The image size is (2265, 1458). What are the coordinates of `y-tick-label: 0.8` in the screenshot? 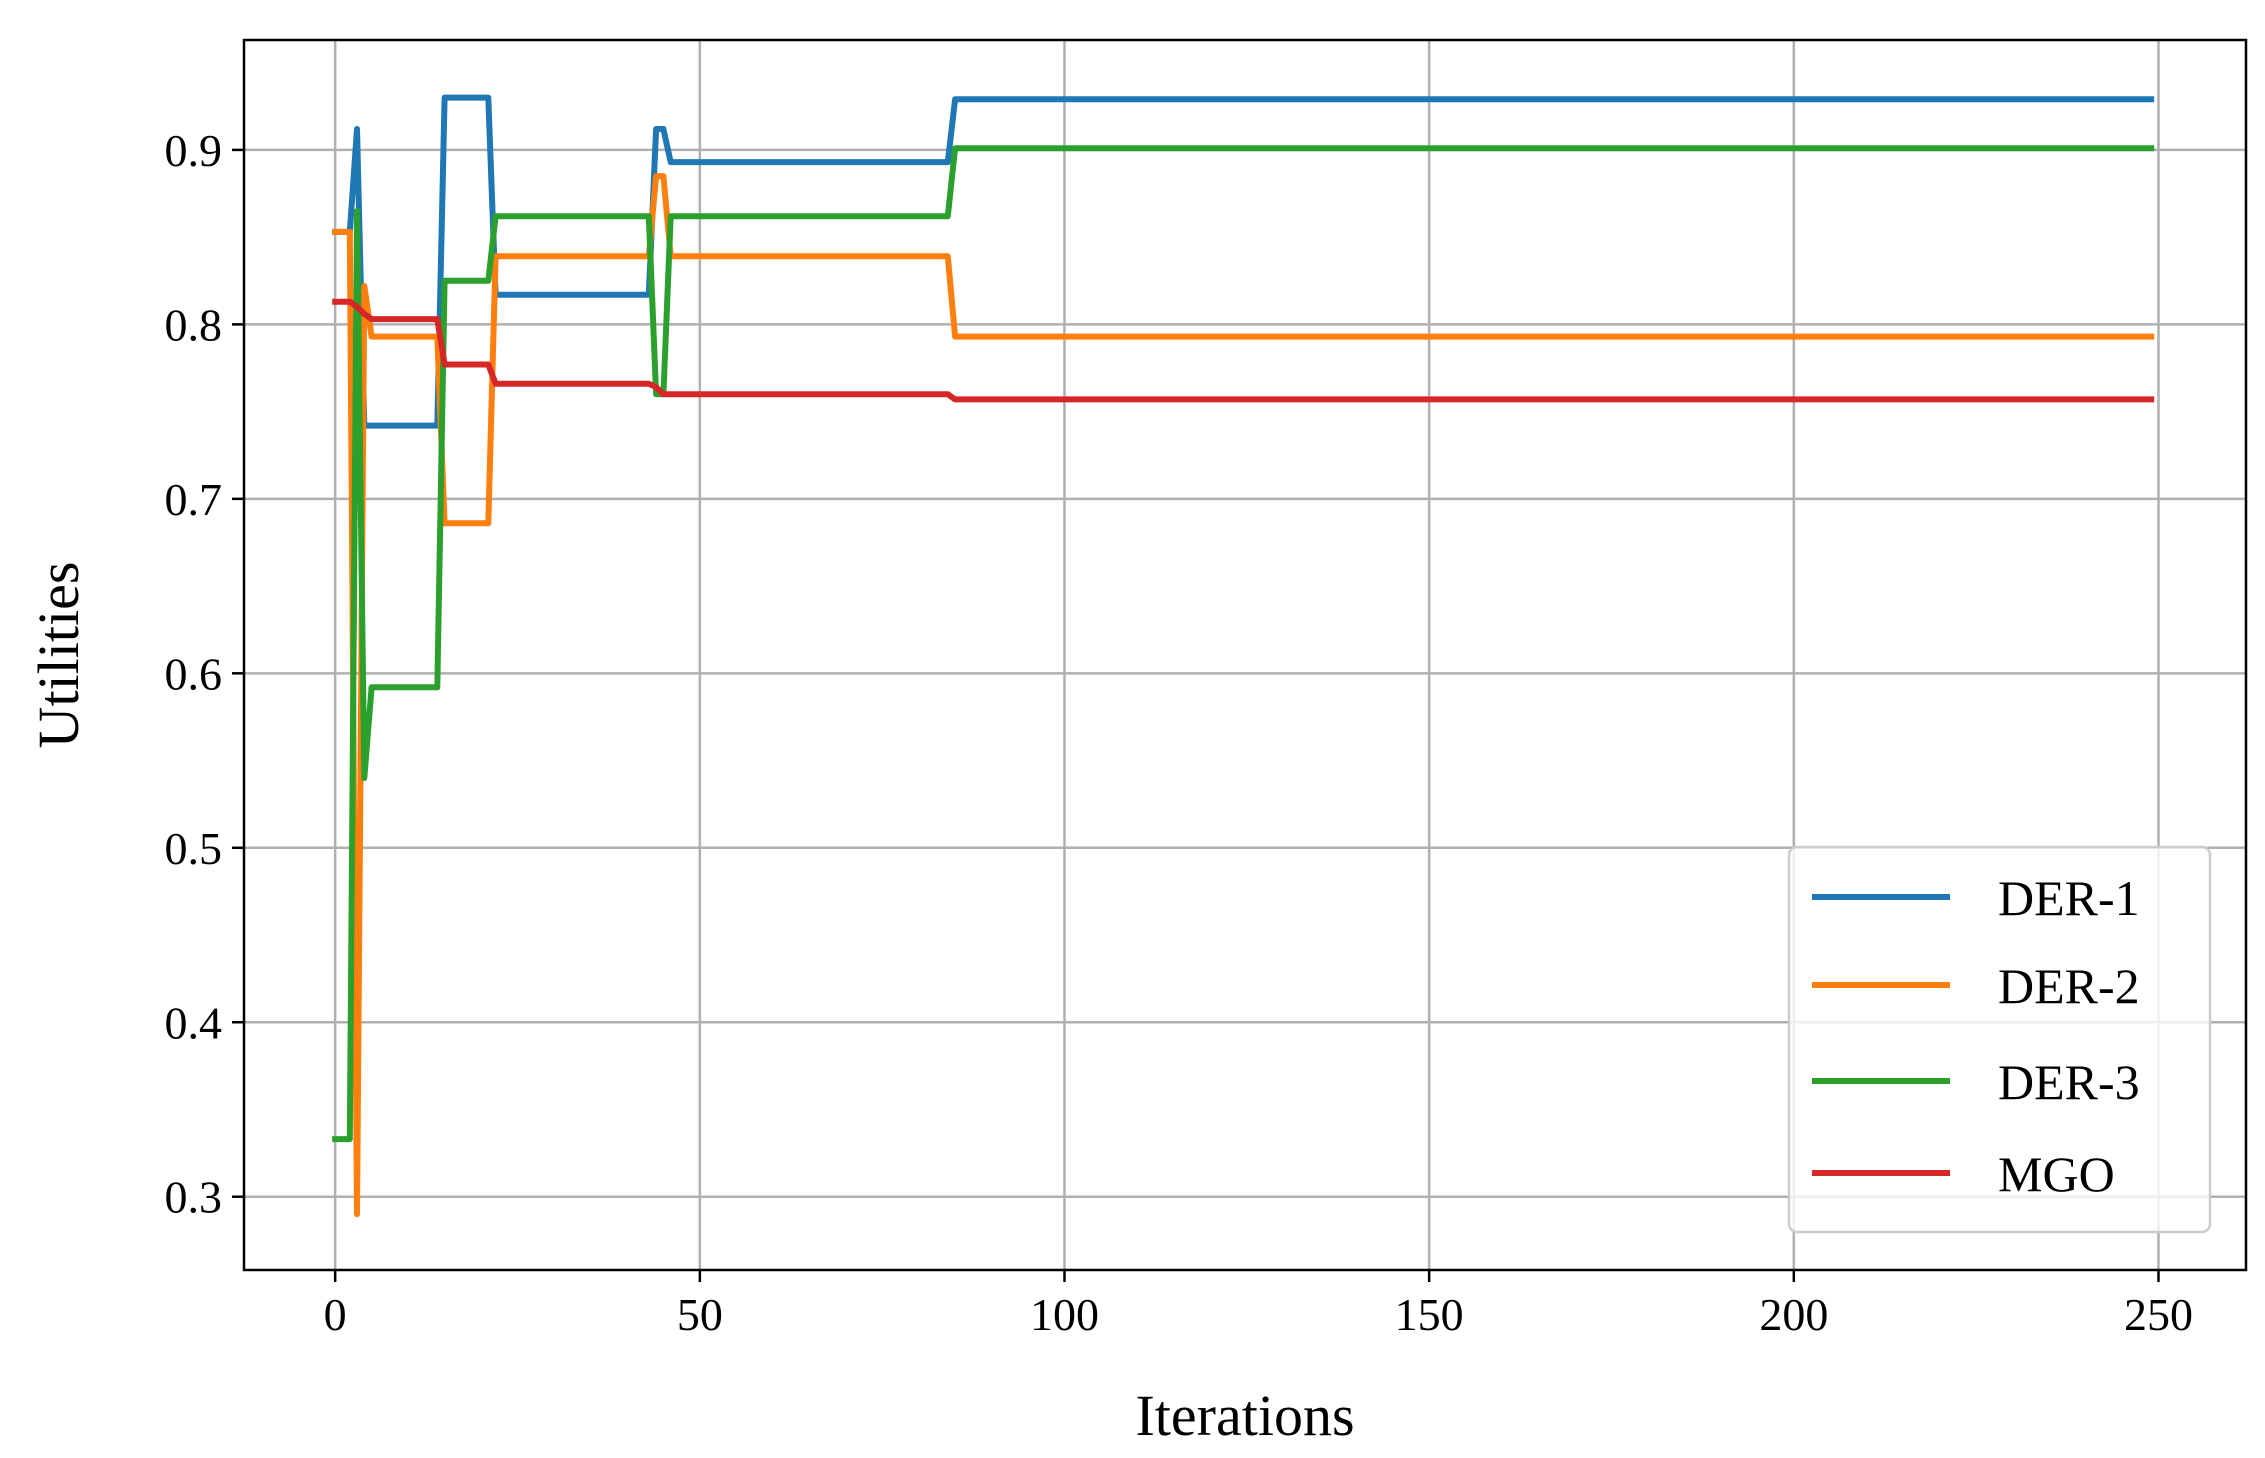 It's located at (194, 324).